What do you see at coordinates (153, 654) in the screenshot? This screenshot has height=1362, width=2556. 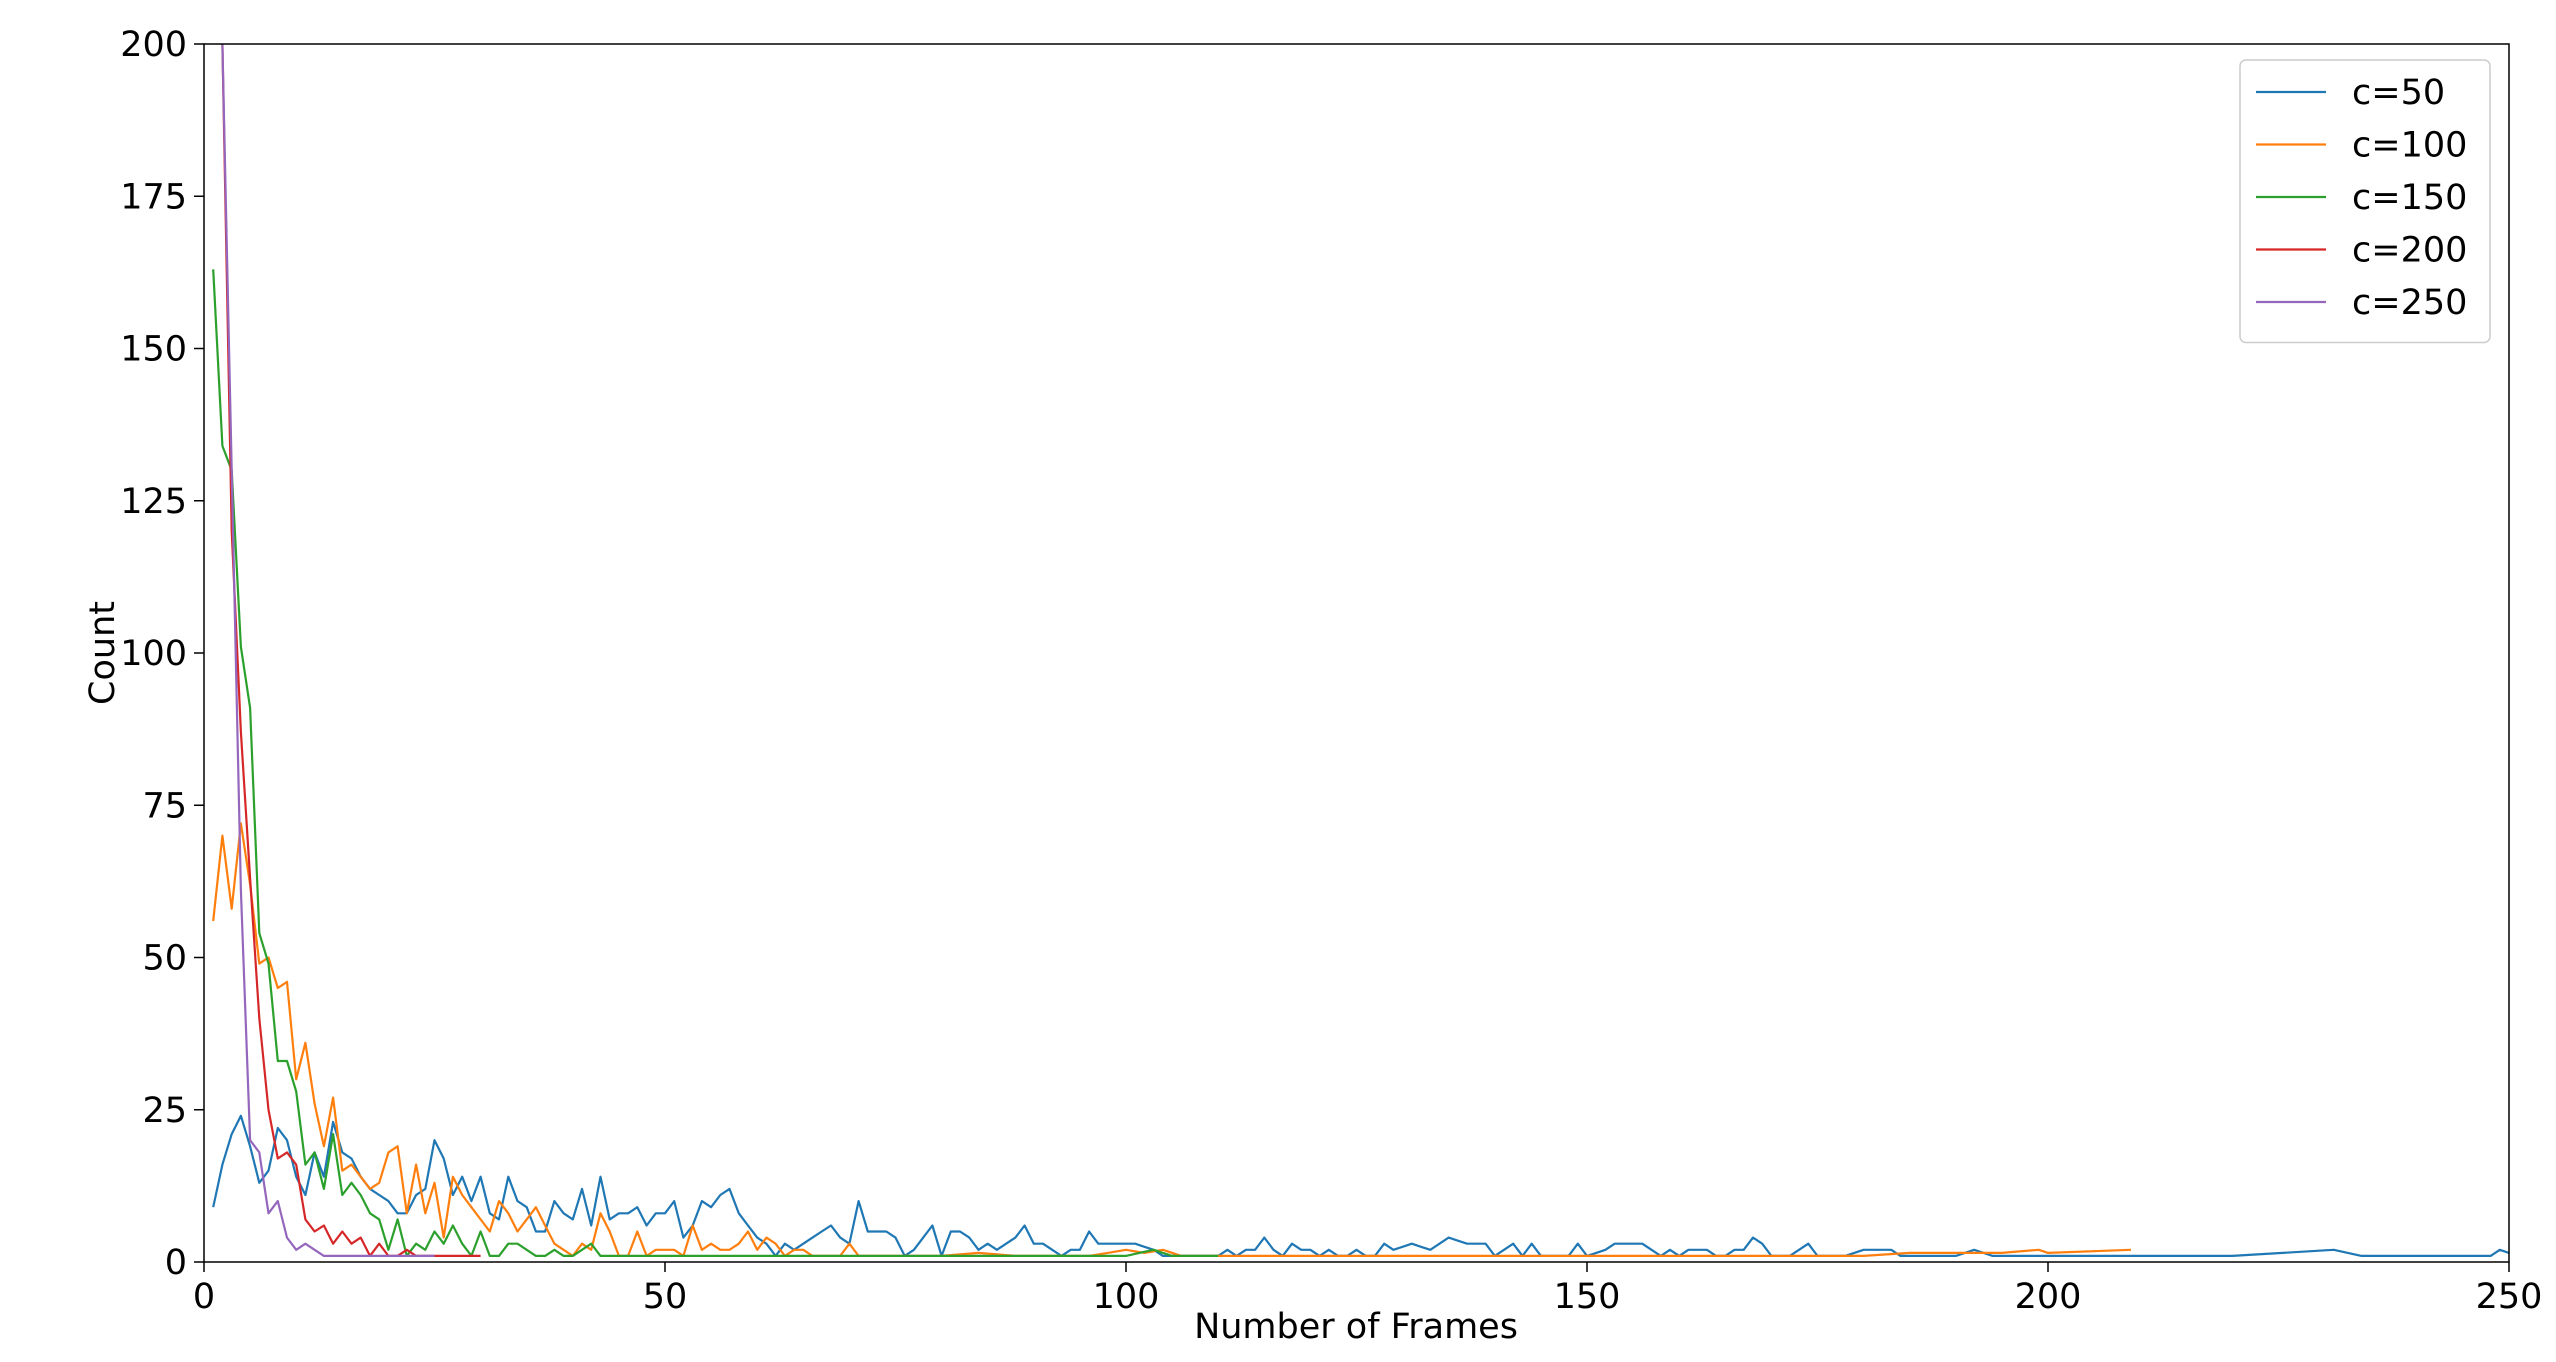 I see `y-tick-label: 100` at bounding box center [153, 654].